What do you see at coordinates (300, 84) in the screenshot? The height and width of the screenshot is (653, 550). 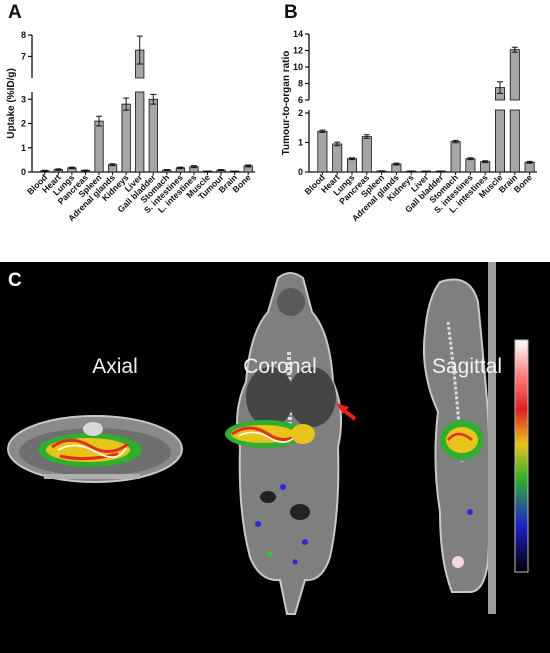 I see `chart-b-ytick-label: 8` at bounding box center [300, 84].